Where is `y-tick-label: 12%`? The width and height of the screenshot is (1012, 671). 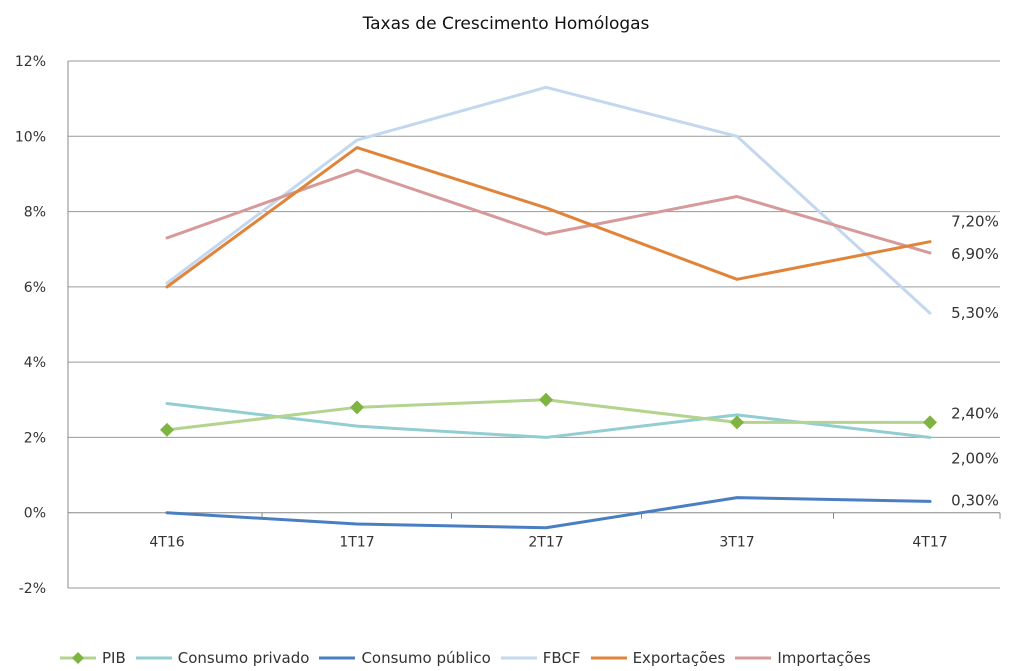 y-tick-label: 12% is located at coordinates (30, 62).